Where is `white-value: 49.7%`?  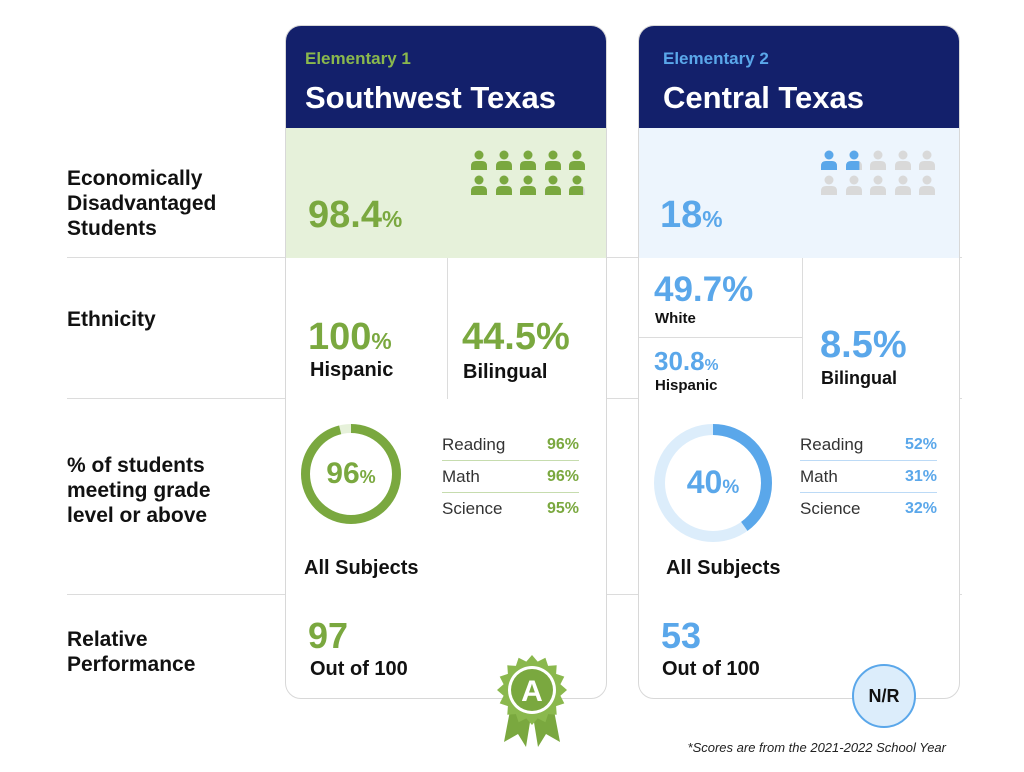
white-value: 49.7% is located at coordinates (704, 289).